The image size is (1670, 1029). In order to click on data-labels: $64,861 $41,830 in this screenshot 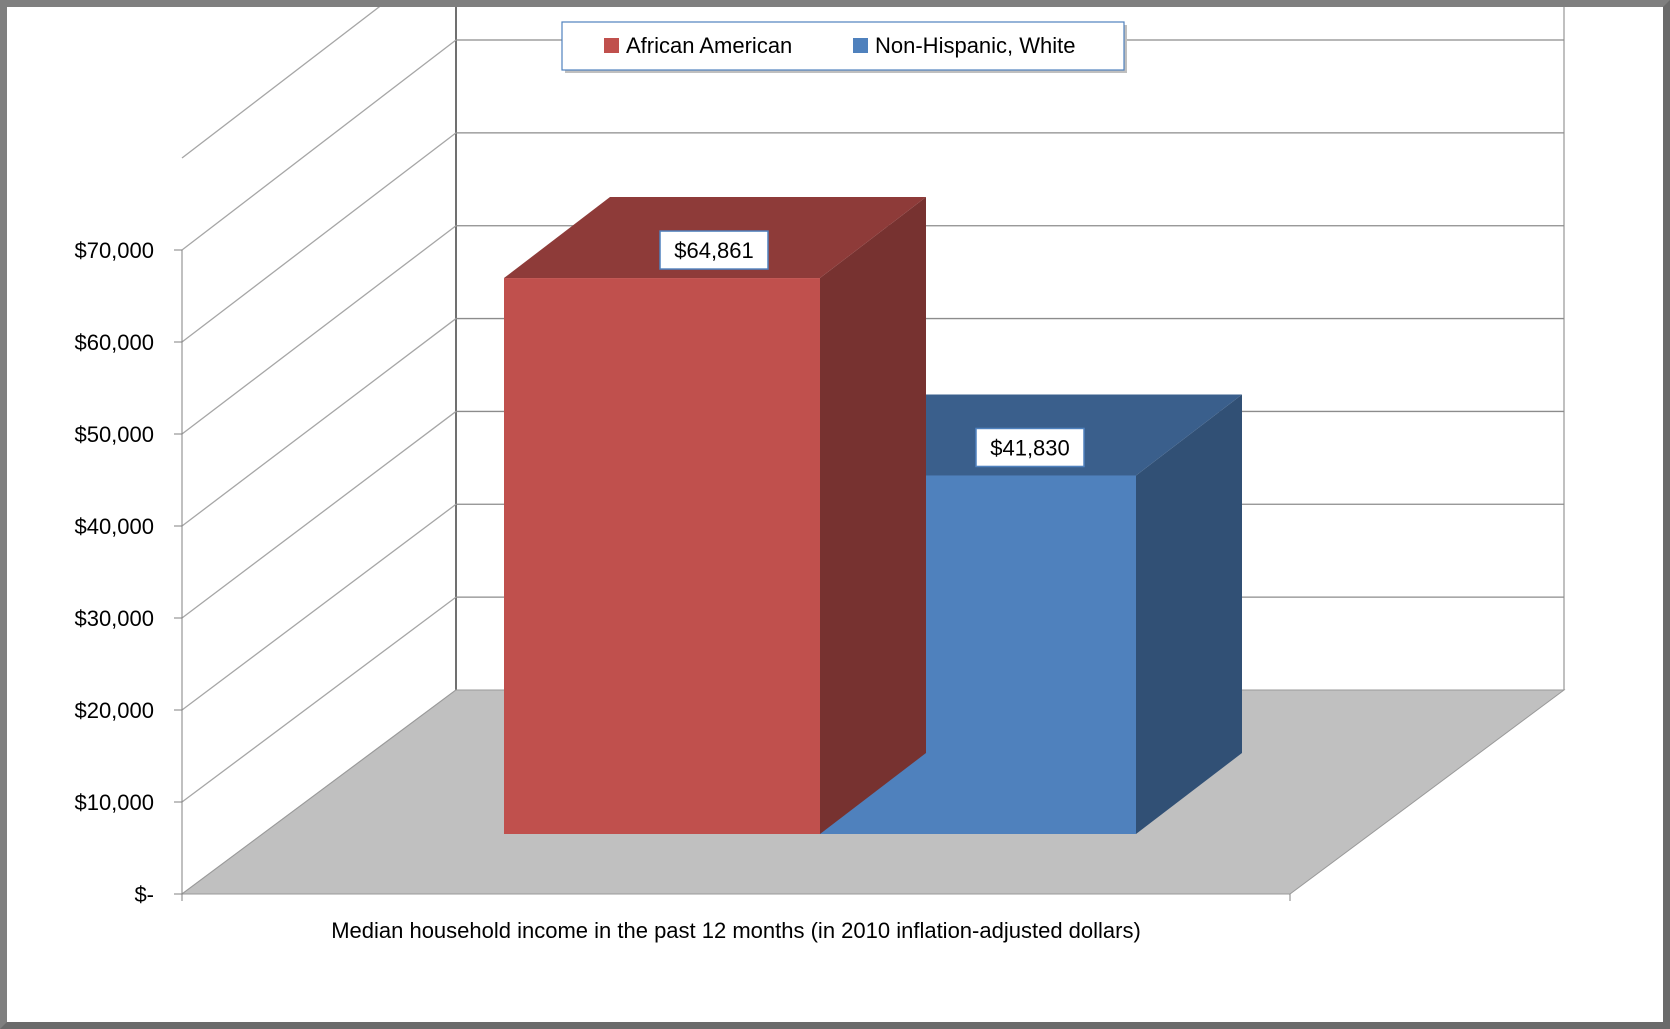, I will do `click(872, 349)`.